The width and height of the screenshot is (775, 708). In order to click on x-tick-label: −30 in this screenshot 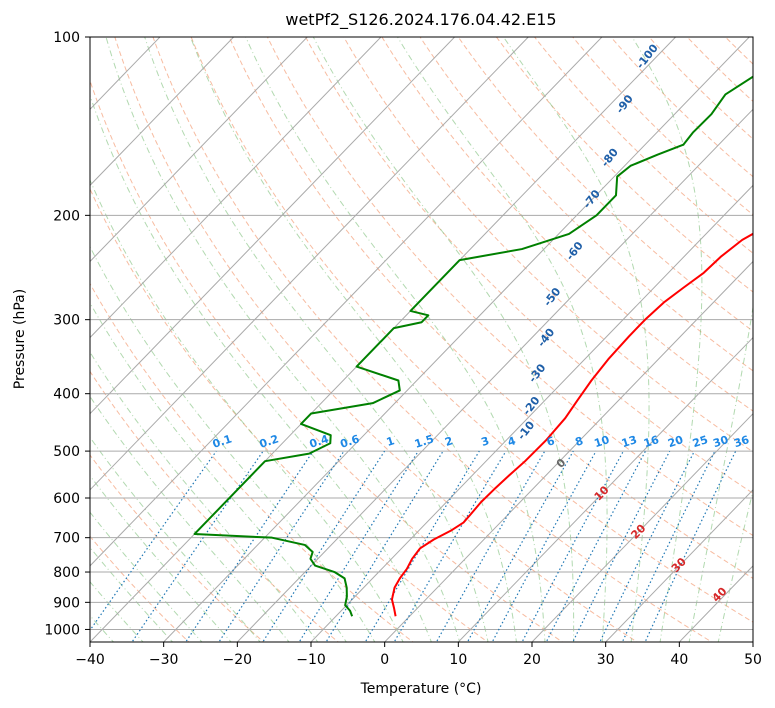, I will do `click(164, 660)`.